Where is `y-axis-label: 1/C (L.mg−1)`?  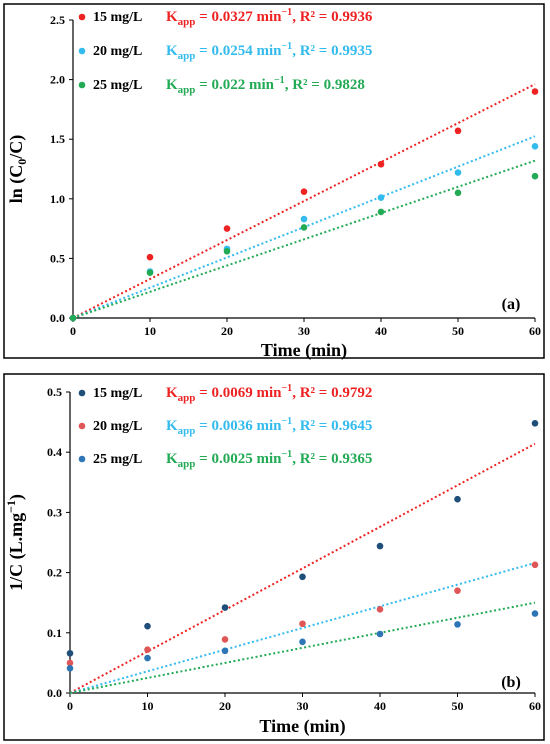
y-axis-label: 1/C (L.mg−1) is located at coordinates (15, 542).